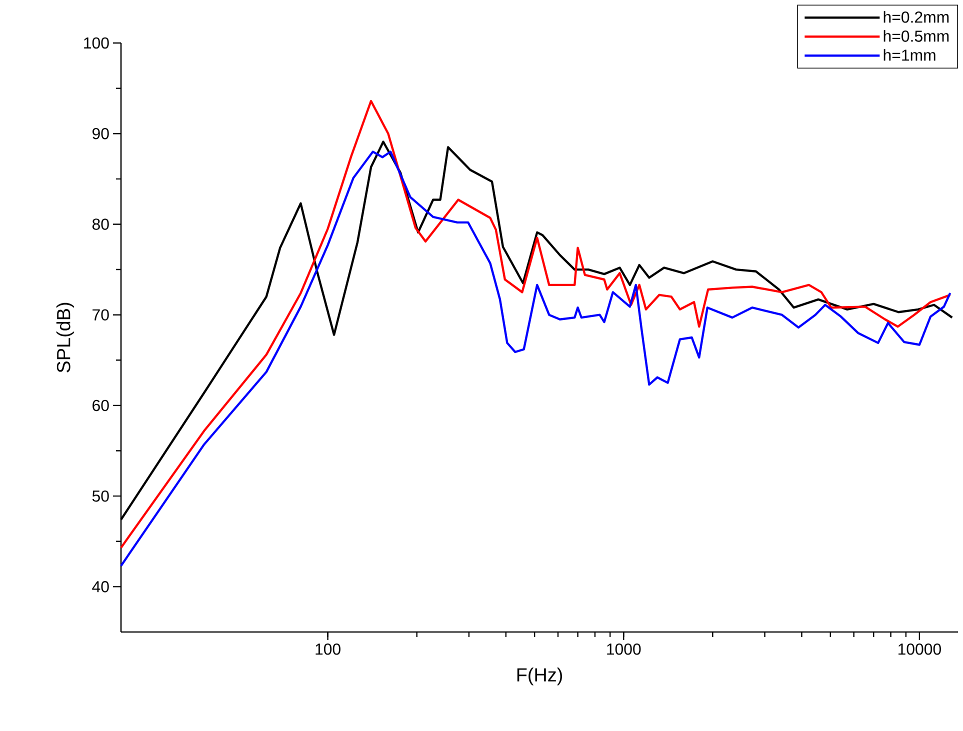 Image resolution: width=963 pixels, height=731 pixels. What do you see at coordinates (100, 314) in the screenshot?
I see `y-tick-label: 70` at bounding box center [100, 314].